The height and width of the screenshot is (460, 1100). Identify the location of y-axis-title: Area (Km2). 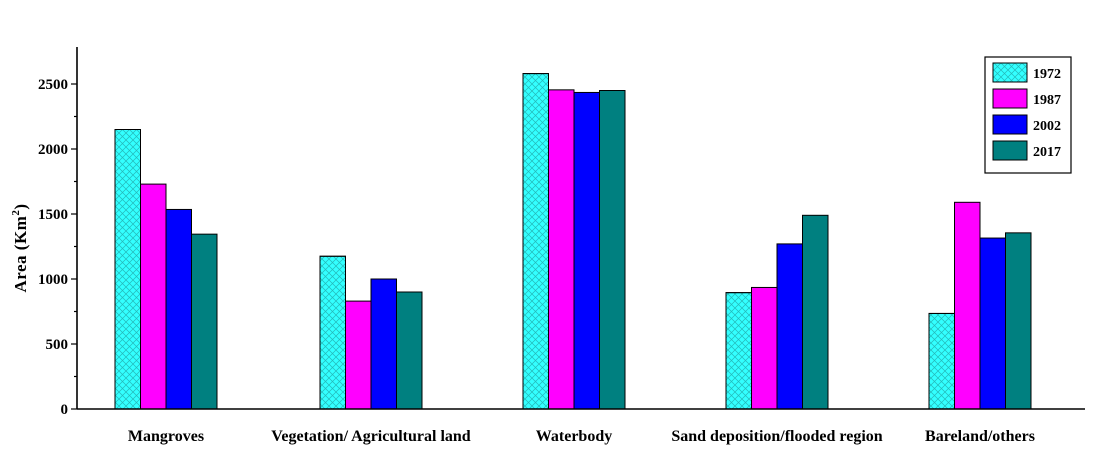
(20, 247).